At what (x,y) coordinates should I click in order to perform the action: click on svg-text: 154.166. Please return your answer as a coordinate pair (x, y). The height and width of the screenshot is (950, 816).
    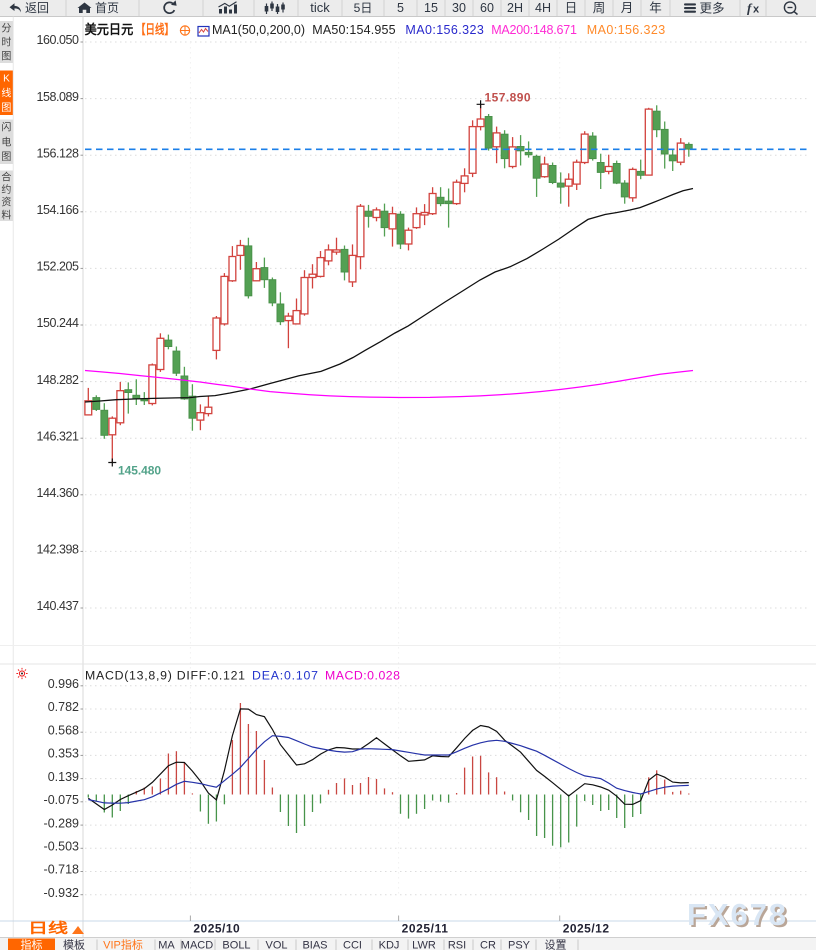
    Looking at the image, I should click on (58, 210).